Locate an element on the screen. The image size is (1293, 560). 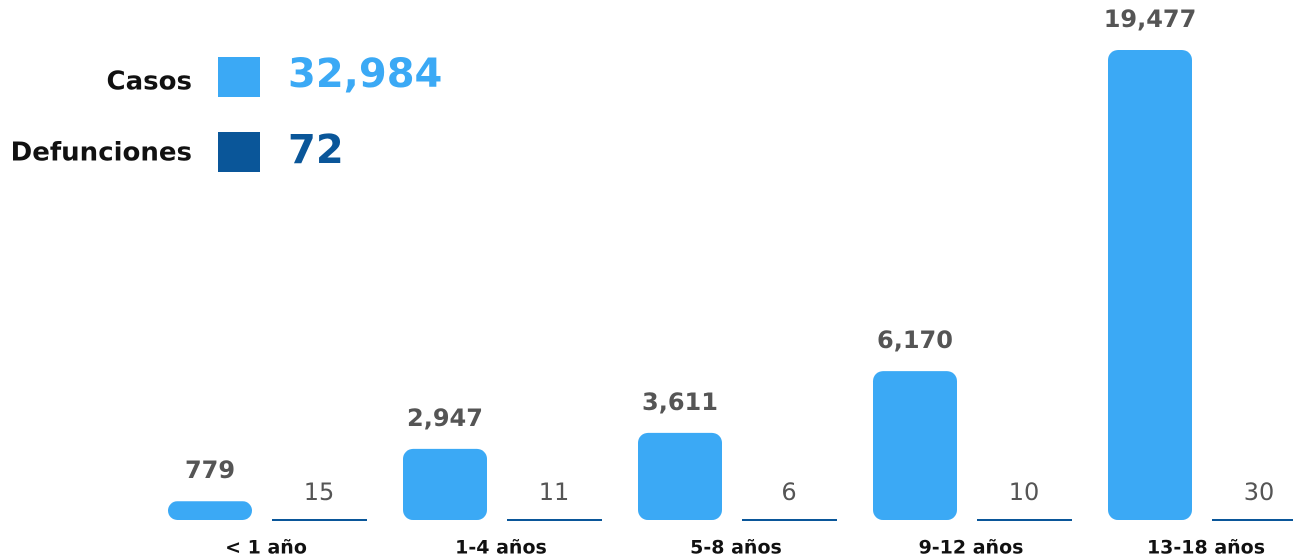
value-label: 10 is located at coordinates (1024, 492).